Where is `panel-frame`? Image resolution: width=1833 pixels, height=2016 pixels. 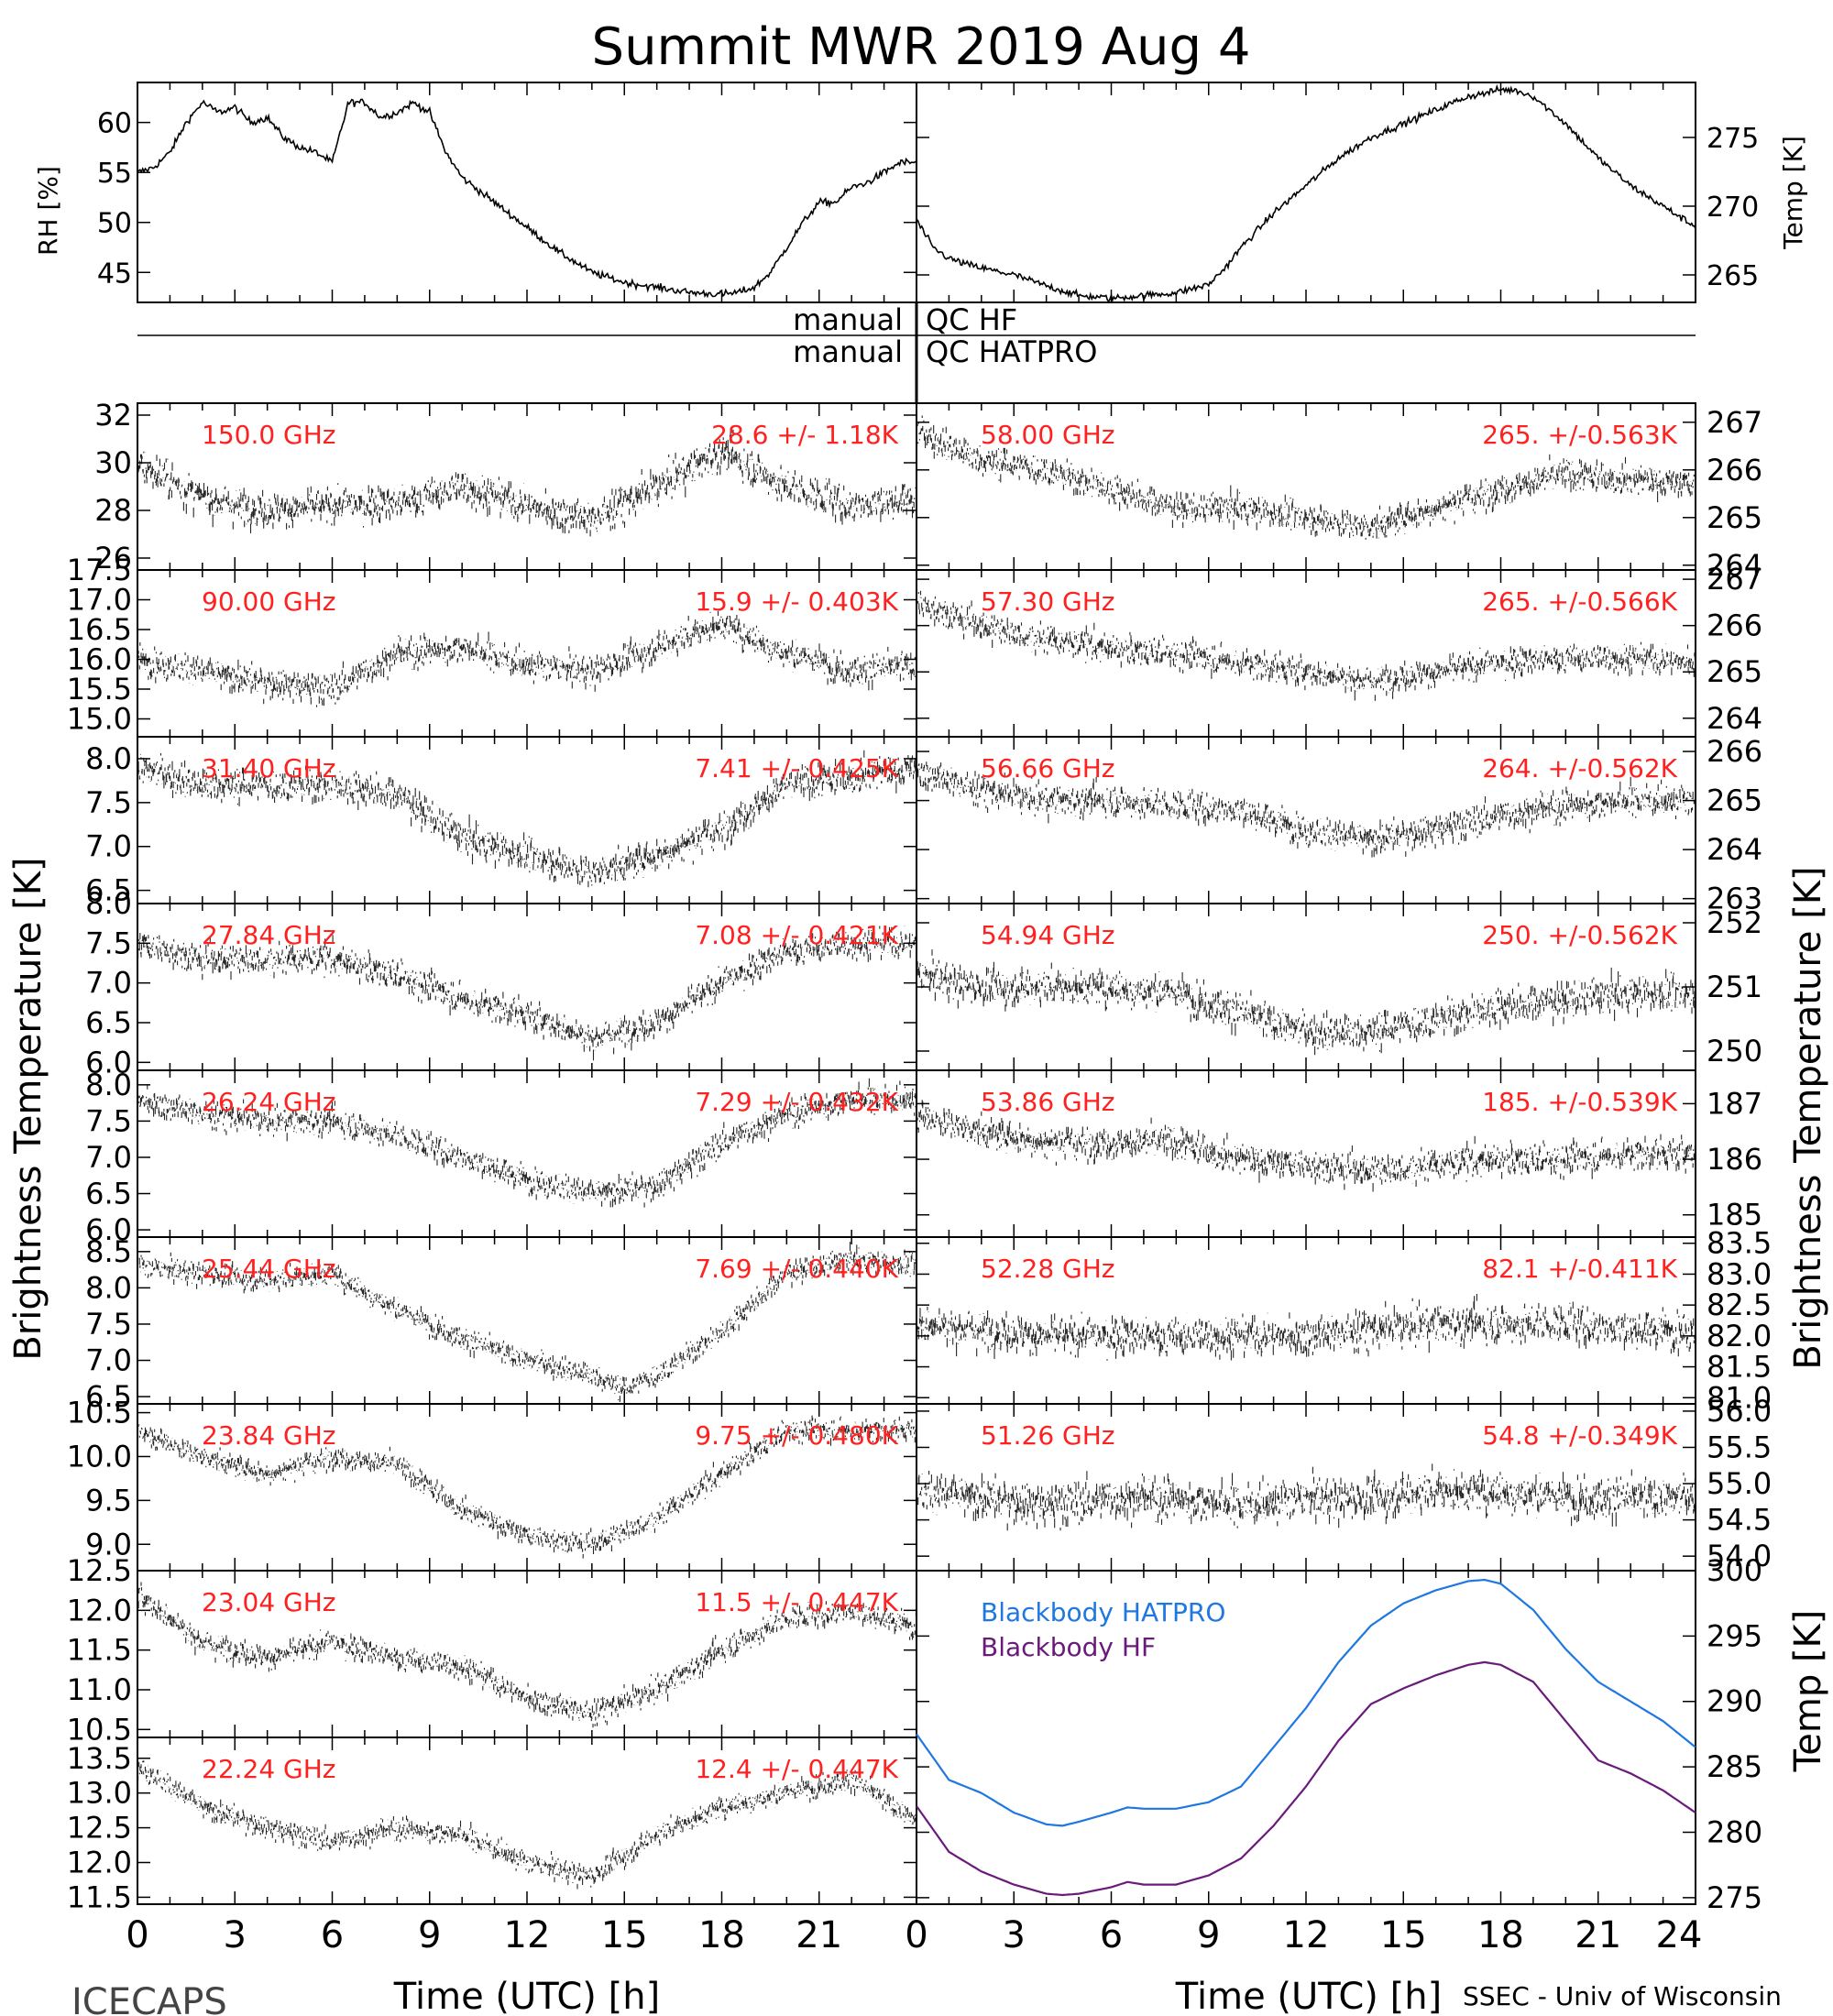 panel-frame is located at coordinates (527, 192).